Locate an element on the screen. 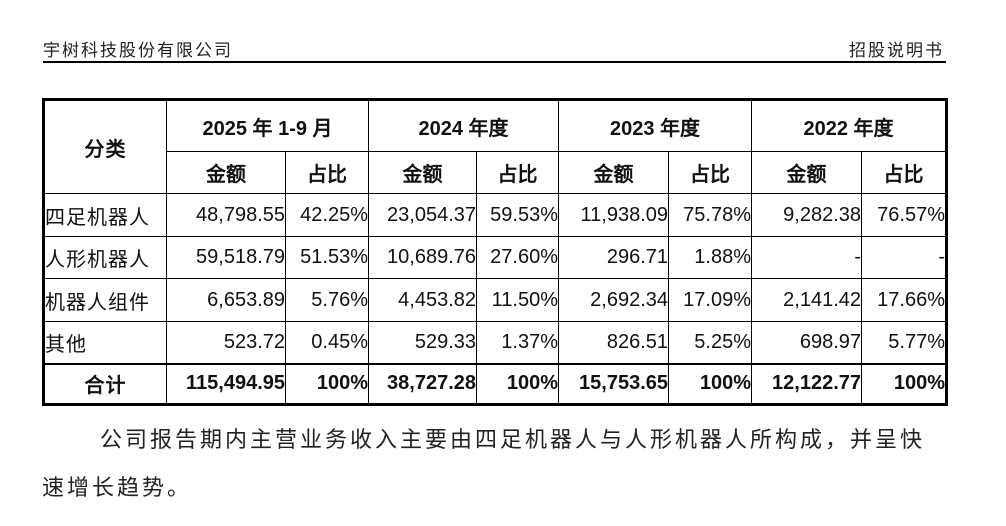 This screenshot has width=1006, height=526. cell-ratio: 59.53% is located at coordinates (518, 215).